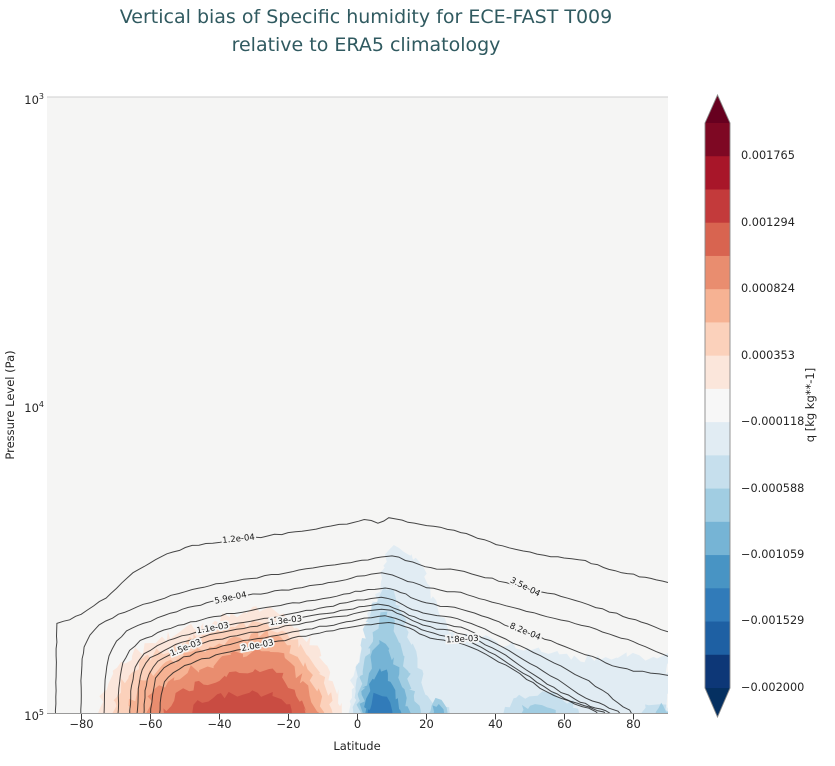 This screenshot has height=766, width=835. What do you see at coordinates (438, 709) in the screenshot?
I see `negative-bias-L4-lobe` at bounding box center [438, 709].